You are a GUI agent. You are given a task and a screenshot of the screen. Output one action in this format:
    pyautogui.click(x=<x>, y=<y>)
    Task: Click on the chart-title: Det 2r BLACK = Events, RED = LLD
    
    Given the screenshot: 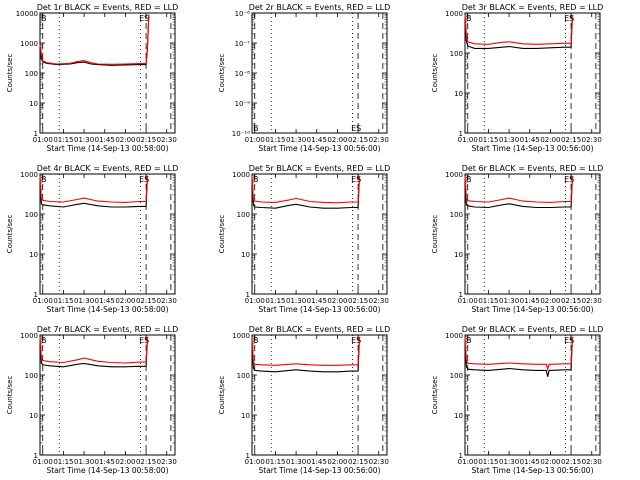 What is the action you would take?
    pyautogui.click(x=320, y=7)
    